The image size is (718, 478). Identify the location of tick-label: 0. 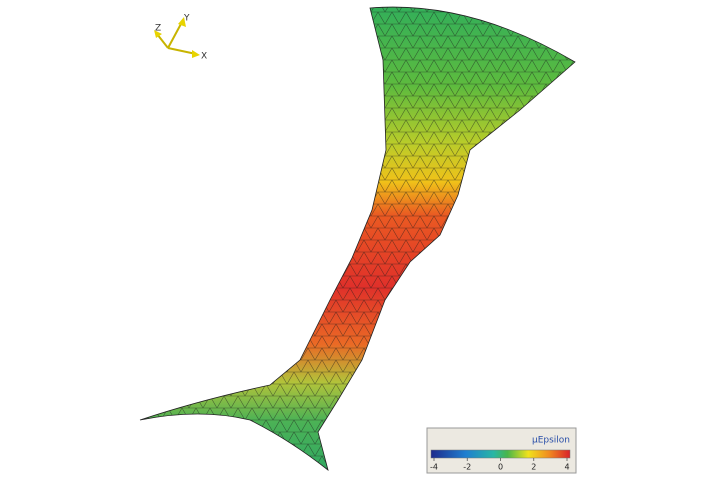
(500, 467).